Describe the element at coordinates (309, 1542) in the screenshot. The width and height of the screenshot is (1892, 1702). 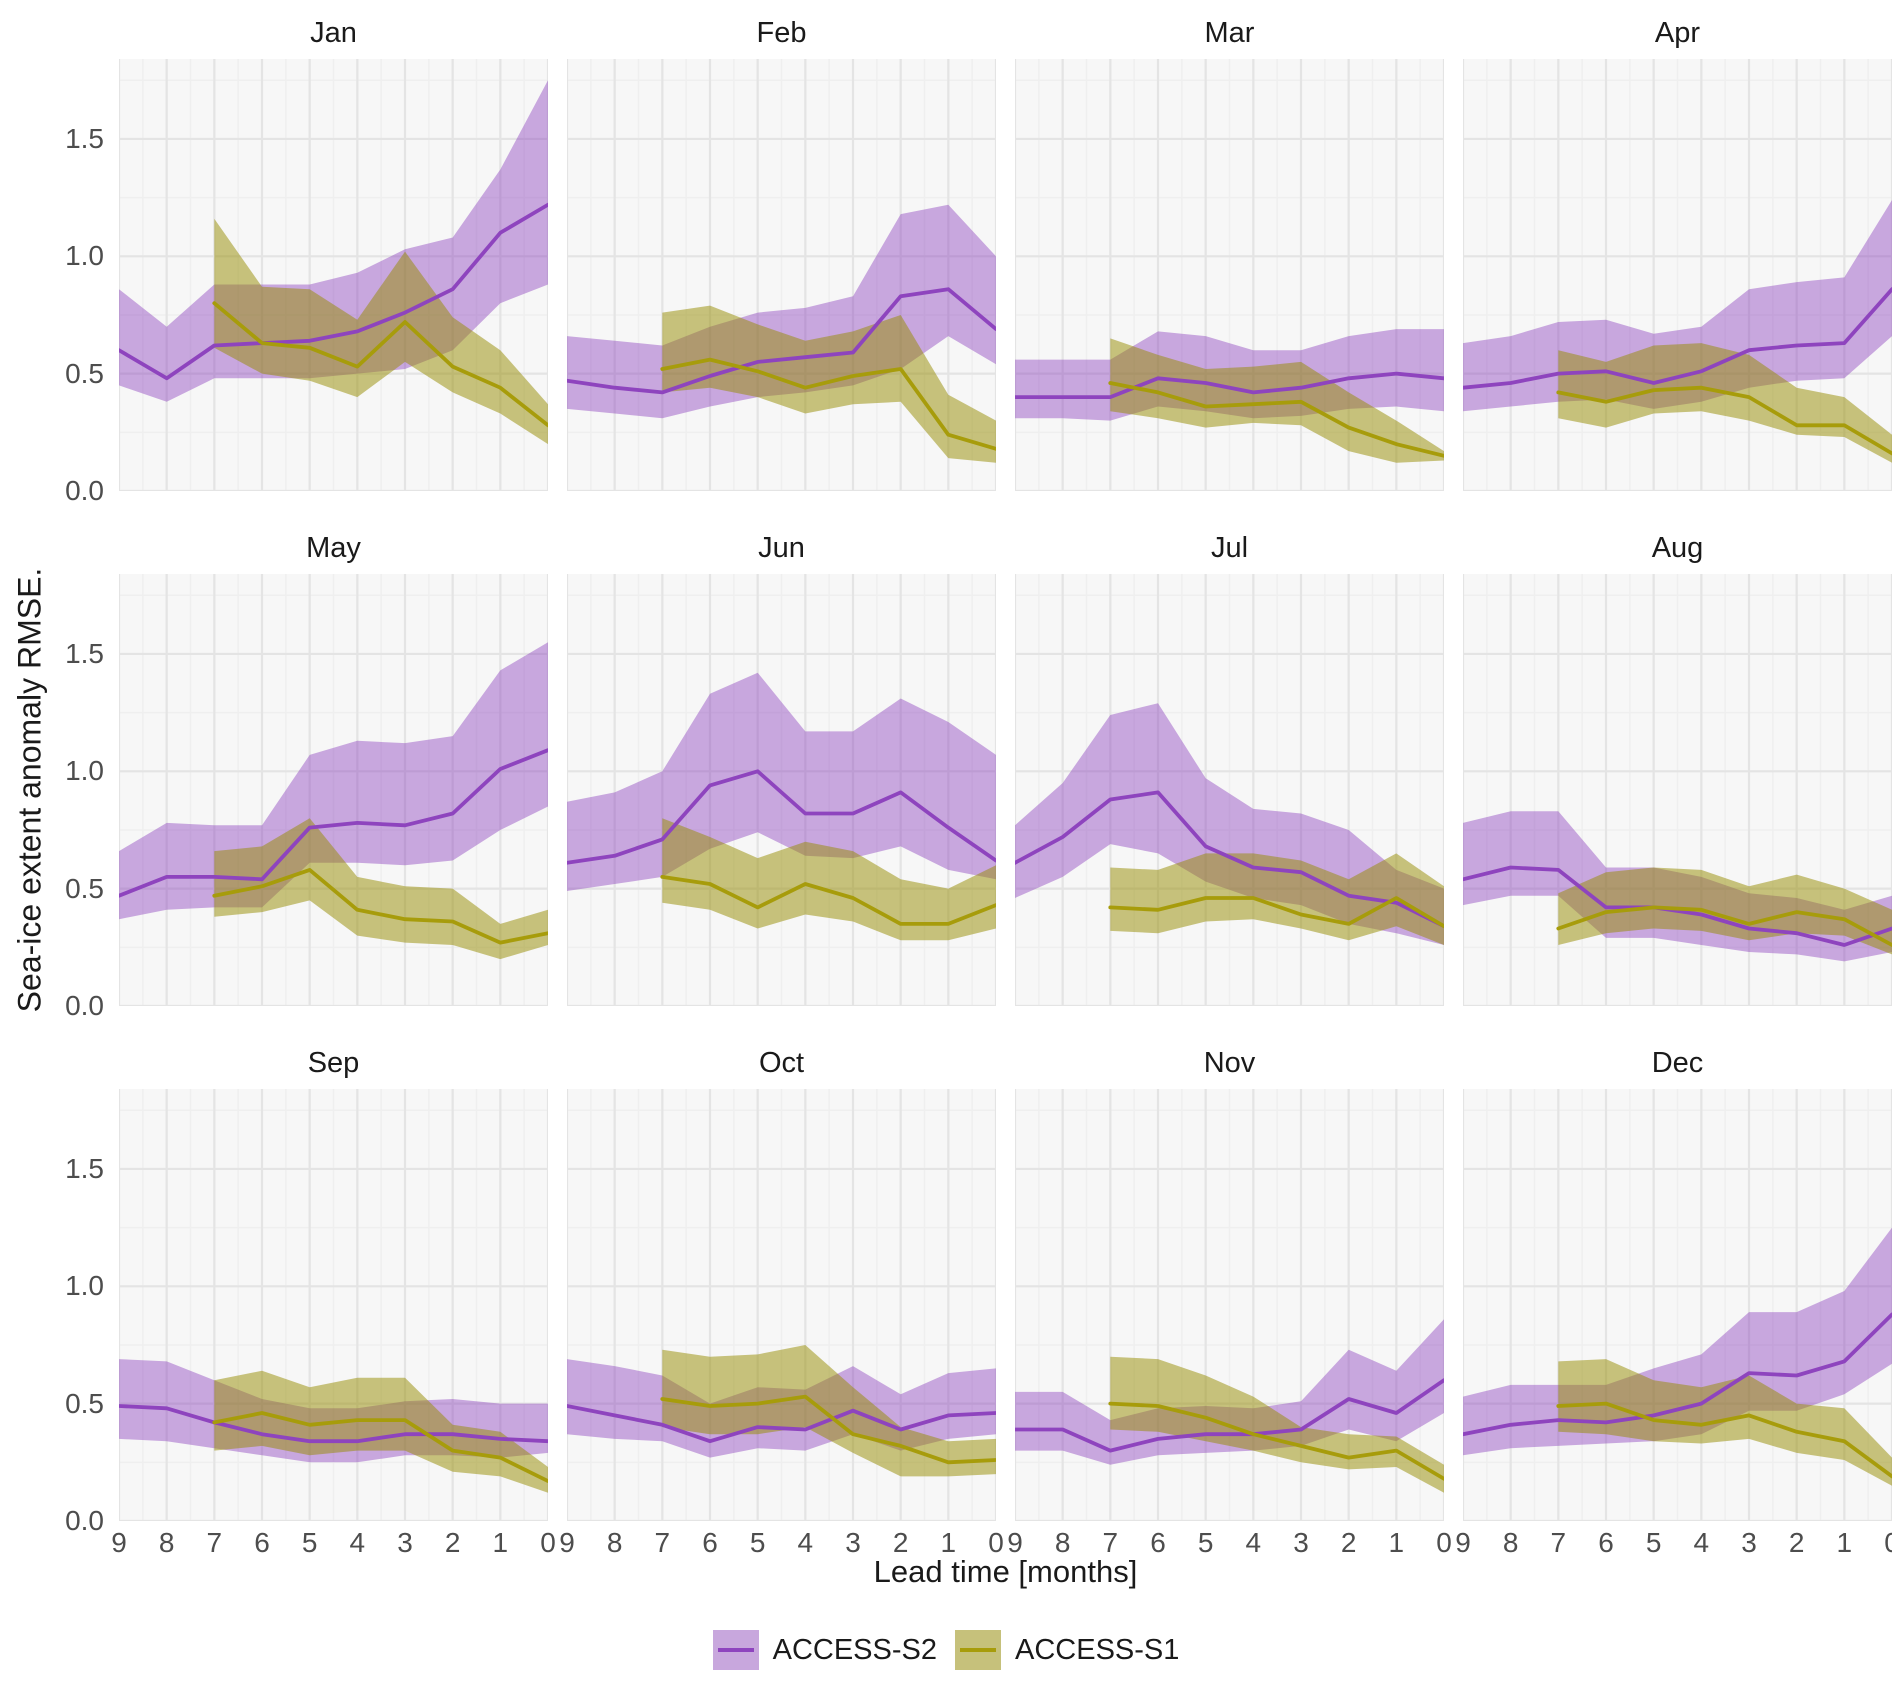
I see `x-tick-col1-5: 5` at that location.